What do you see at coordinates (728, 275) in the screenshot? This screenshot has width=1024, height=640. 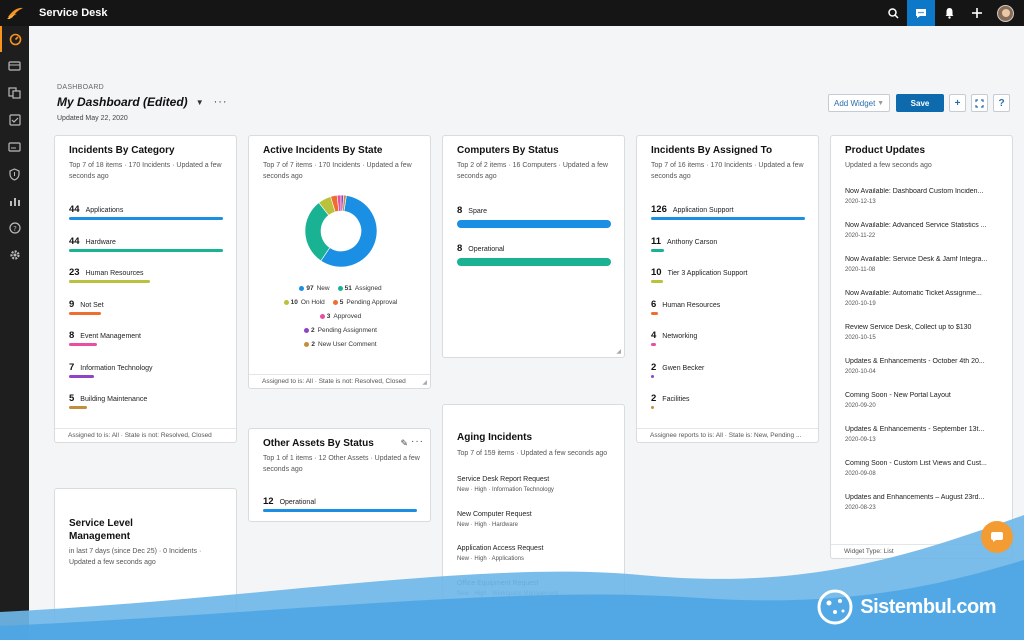 I see `list-item: 10 Tier 3 Application Support` at bounding box center [728, 275].